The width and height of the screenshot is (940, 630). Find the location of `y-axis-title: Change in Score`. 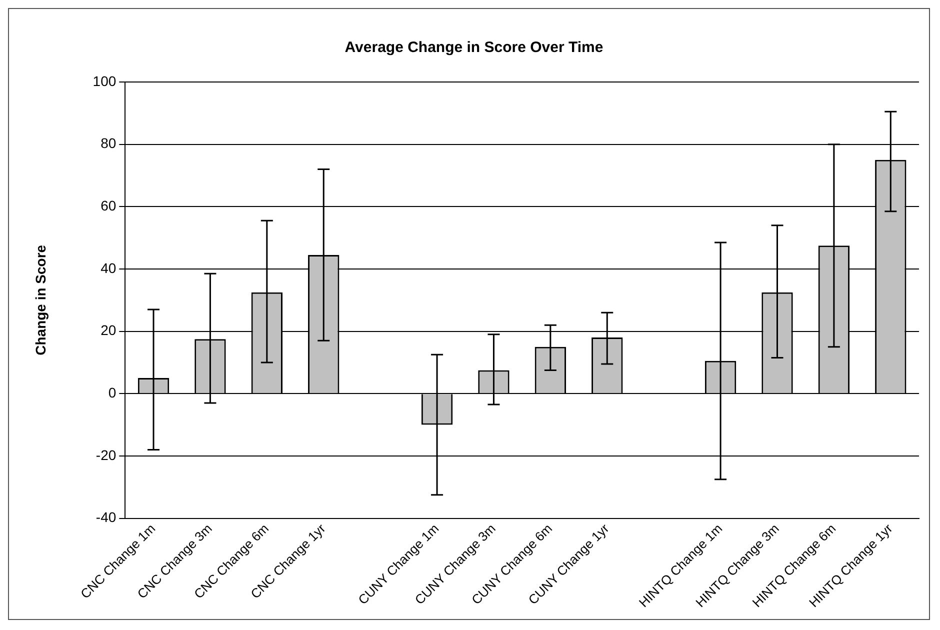

y-axis-title: Change in Score is located at coordinates (40, 300).